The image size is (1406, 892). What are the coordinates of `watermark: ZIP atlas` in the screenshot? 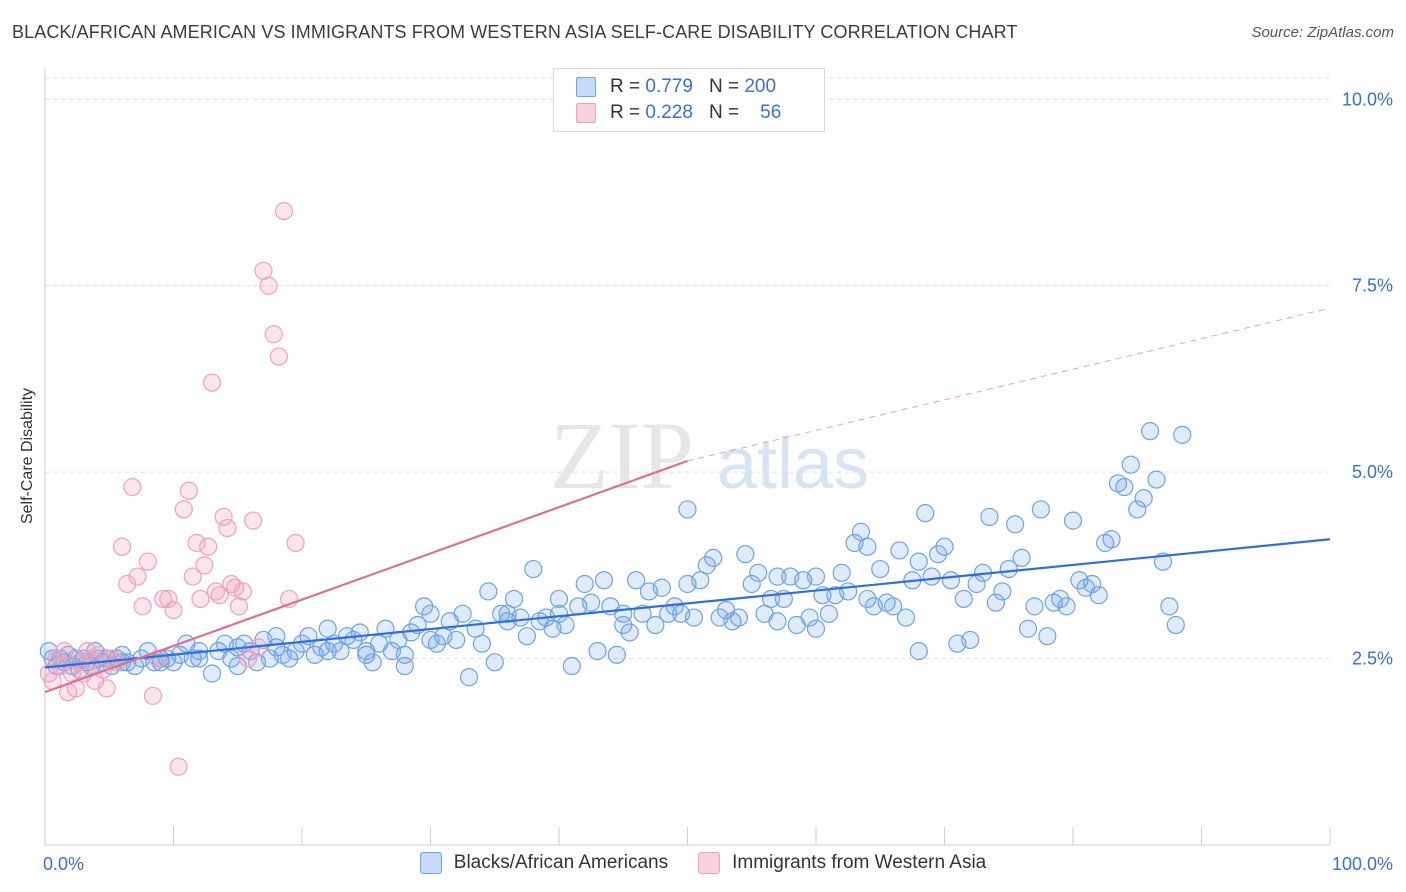 It's located at (709, 455).